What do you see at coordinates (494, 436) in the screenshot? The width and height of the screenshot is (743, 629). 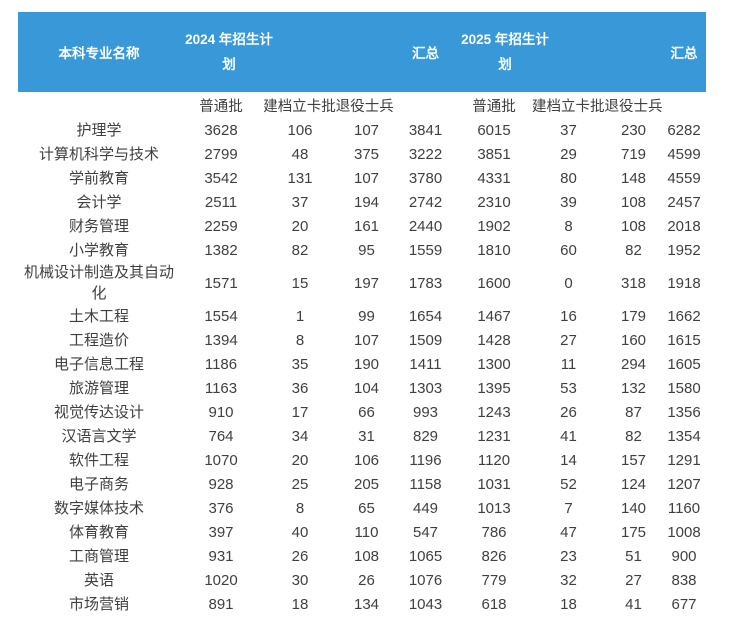 I see `value-cell-2025-general: 1231` at bounding box center [494, 436].